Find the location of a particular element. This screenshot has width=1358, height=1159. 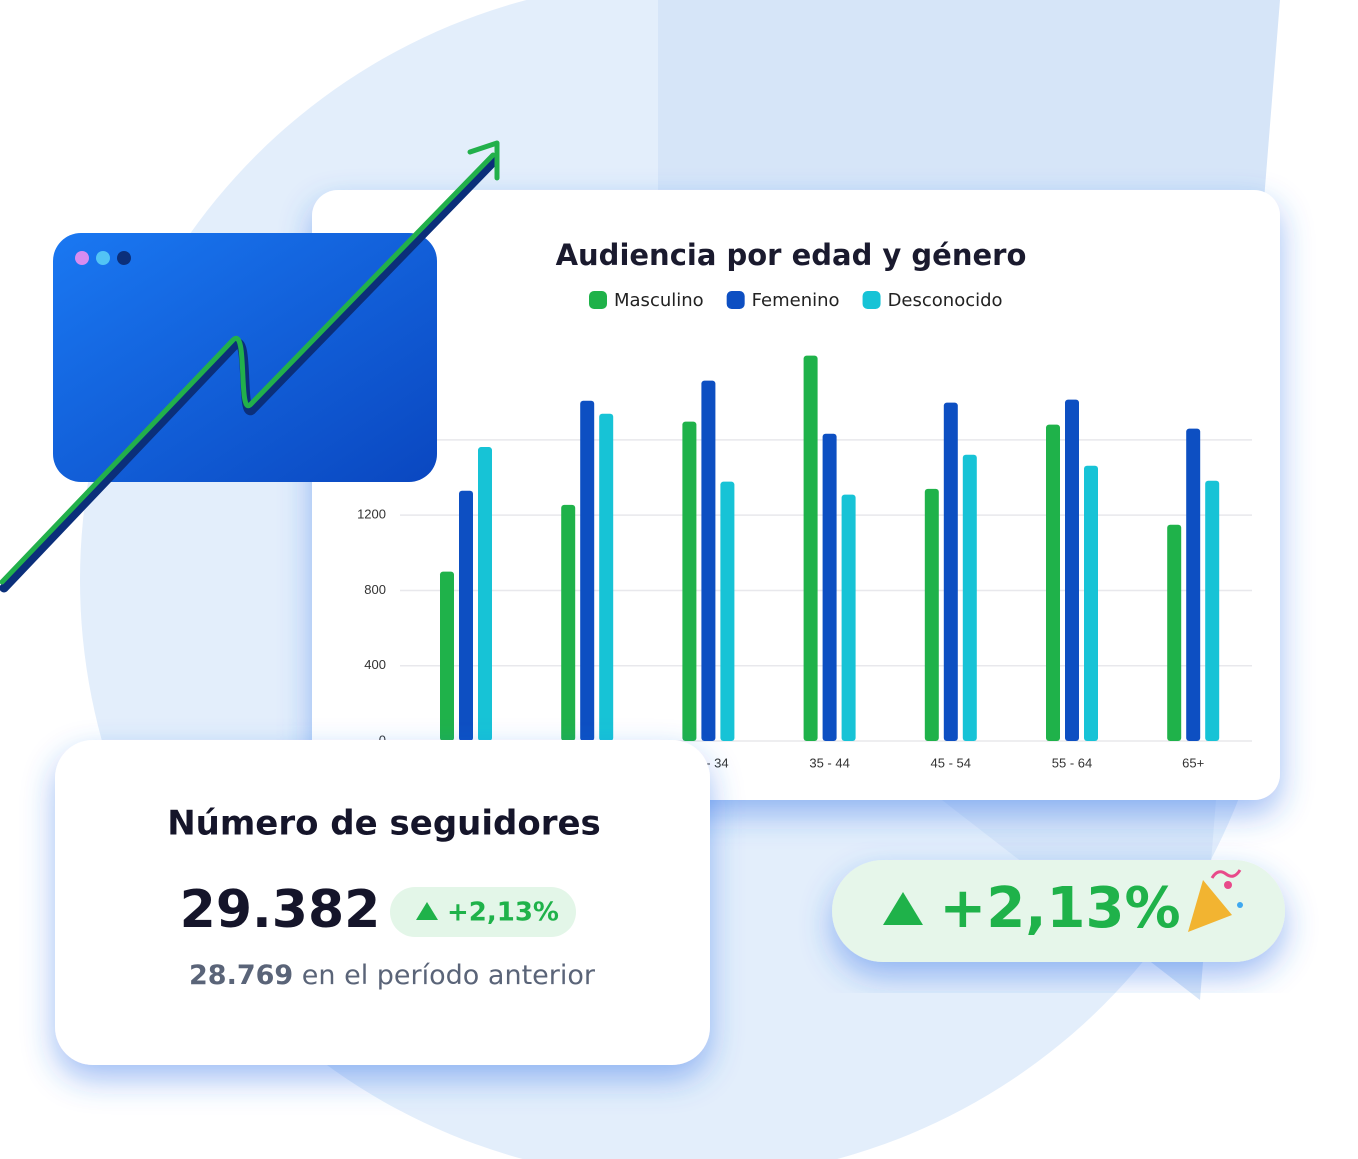

x-tick-label: 35 - 44 is located at coordinates (829, 762).